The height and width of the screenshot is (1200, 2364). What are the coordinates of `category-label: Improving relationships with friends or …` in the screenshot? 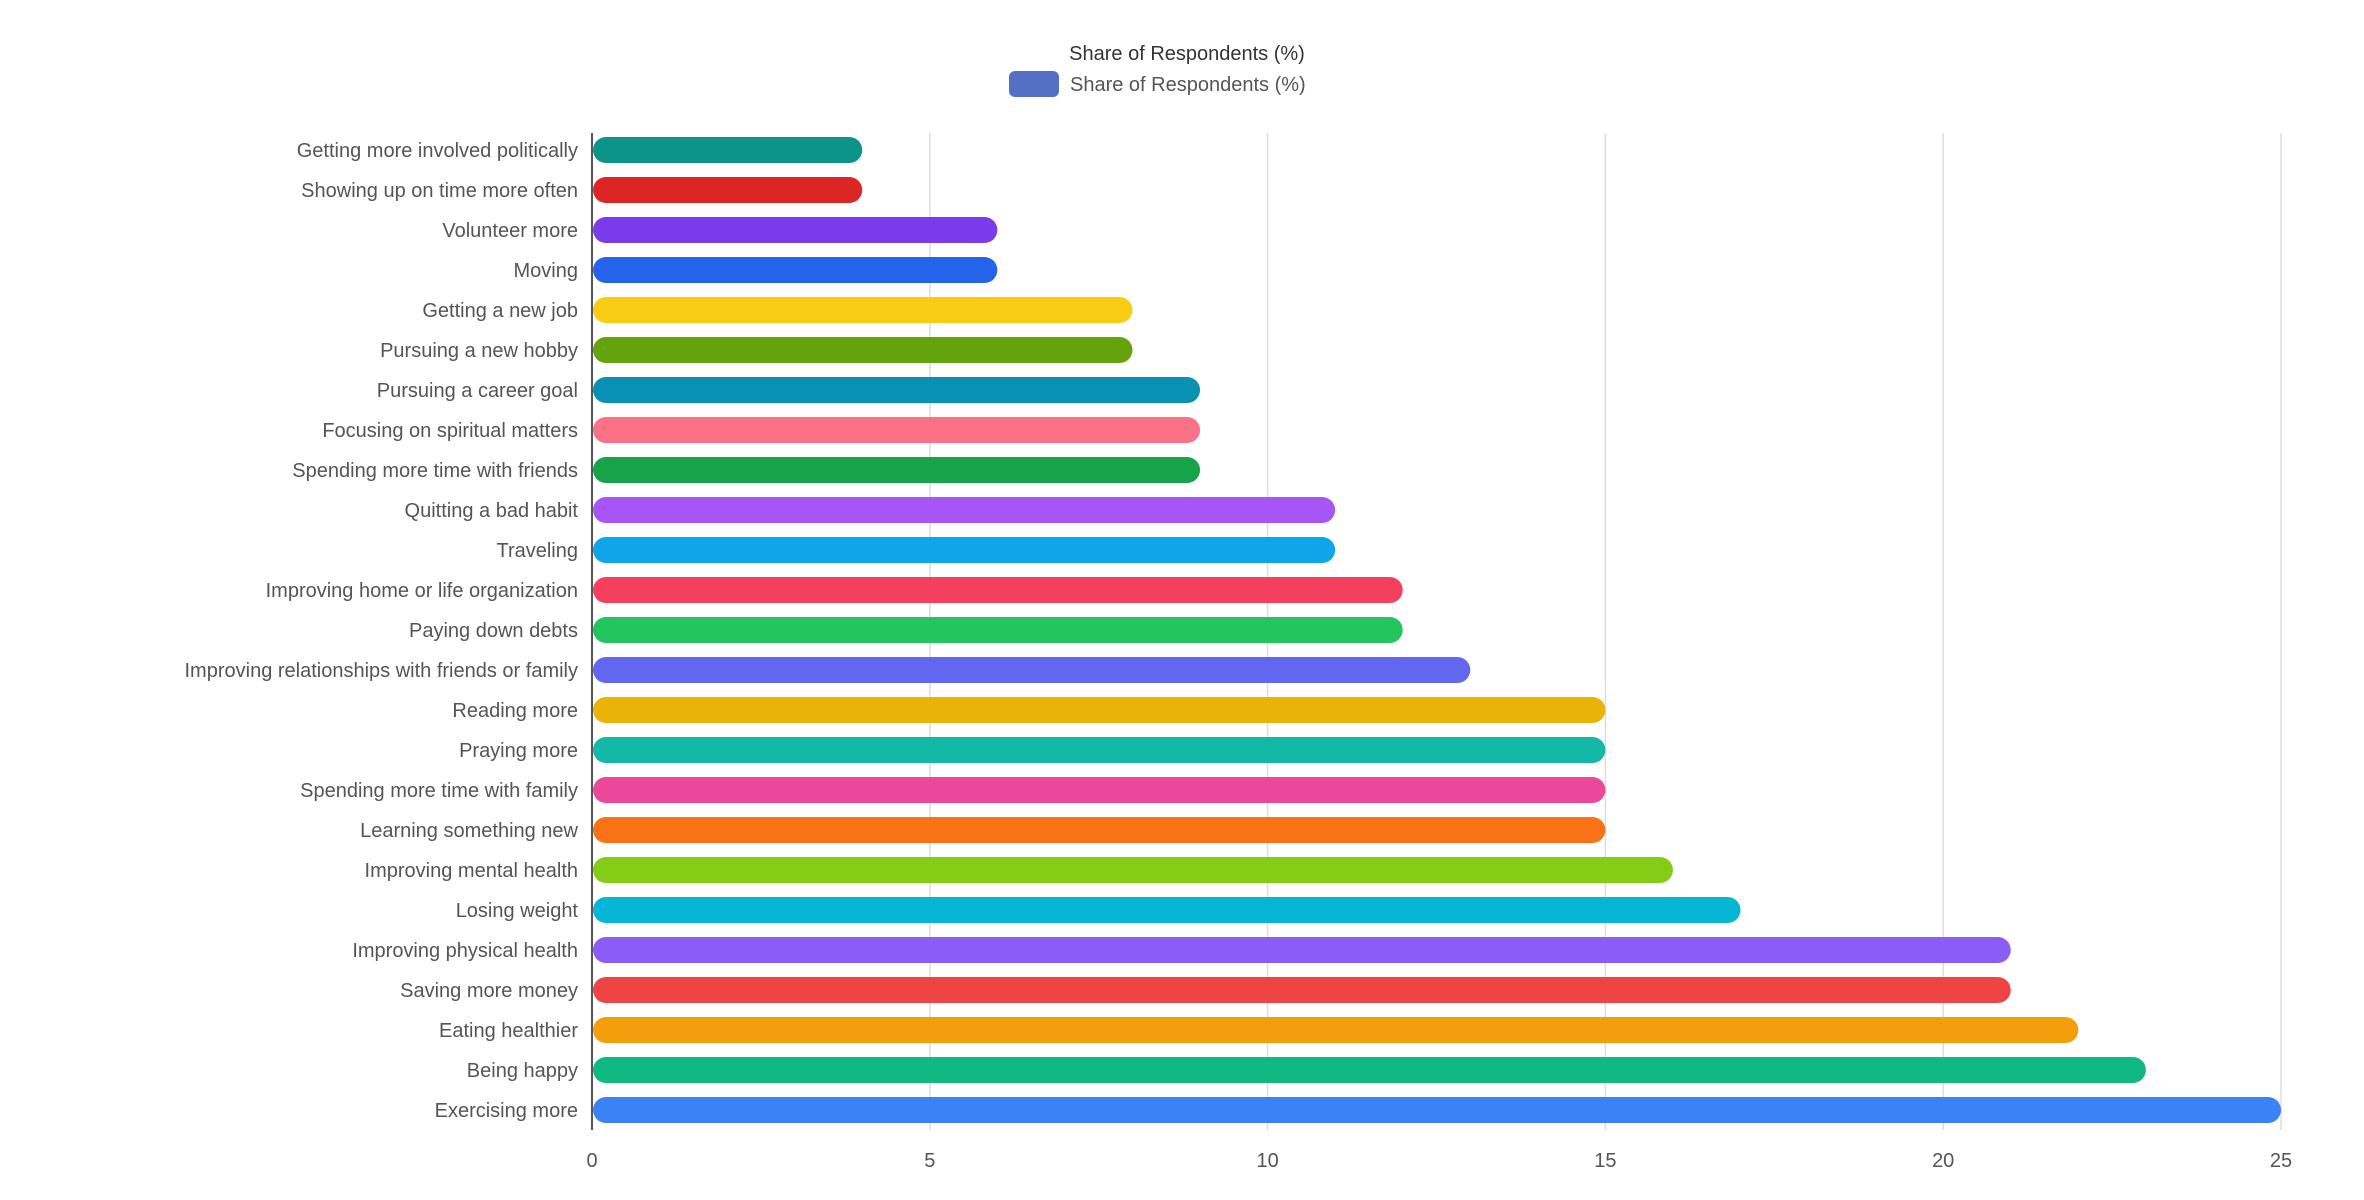 It's located at (382, 671).